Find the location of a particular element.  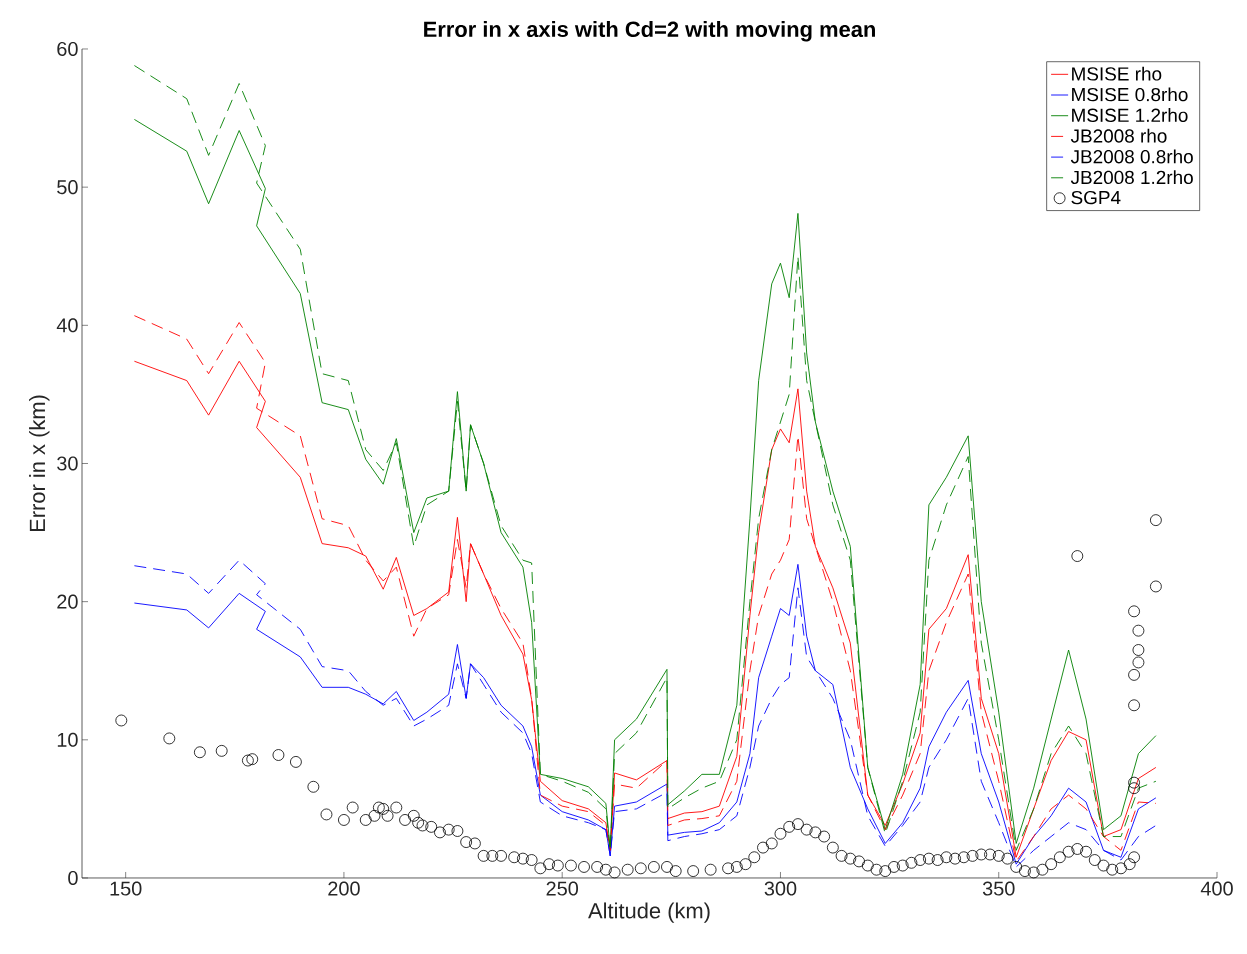

x-tick-label: 300 is located at coordinates (780, 888).